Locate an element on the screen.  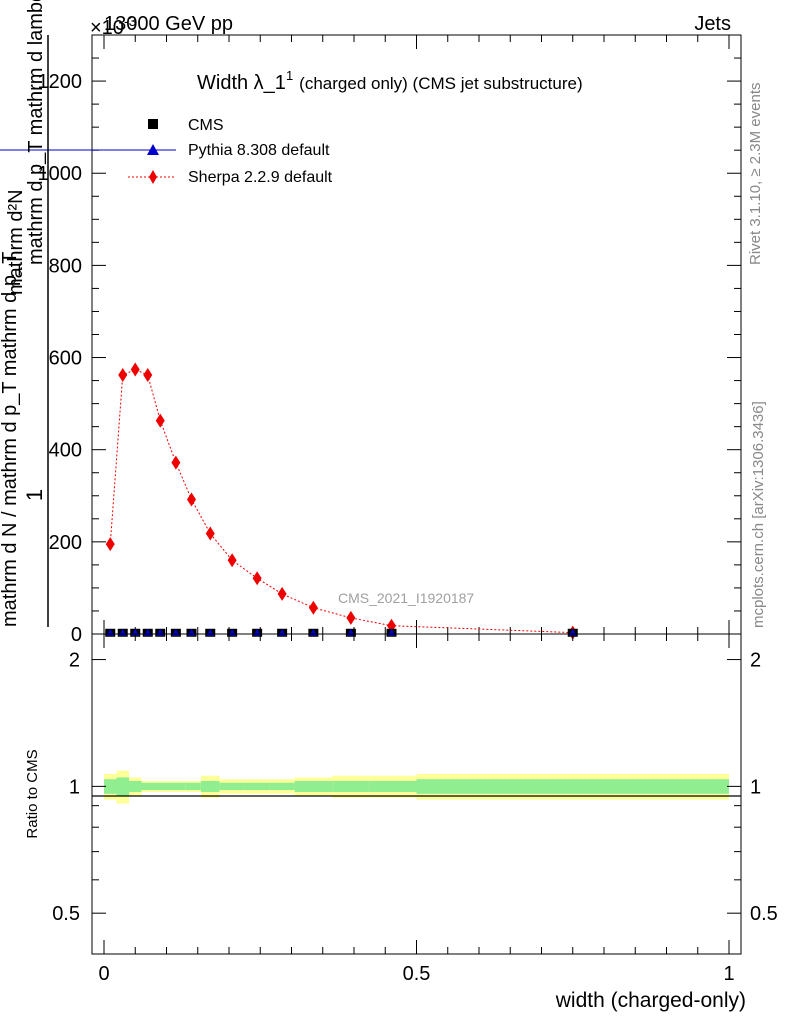
y-label-frac-top: mathrm d²N is located at coordinates (16, 242).